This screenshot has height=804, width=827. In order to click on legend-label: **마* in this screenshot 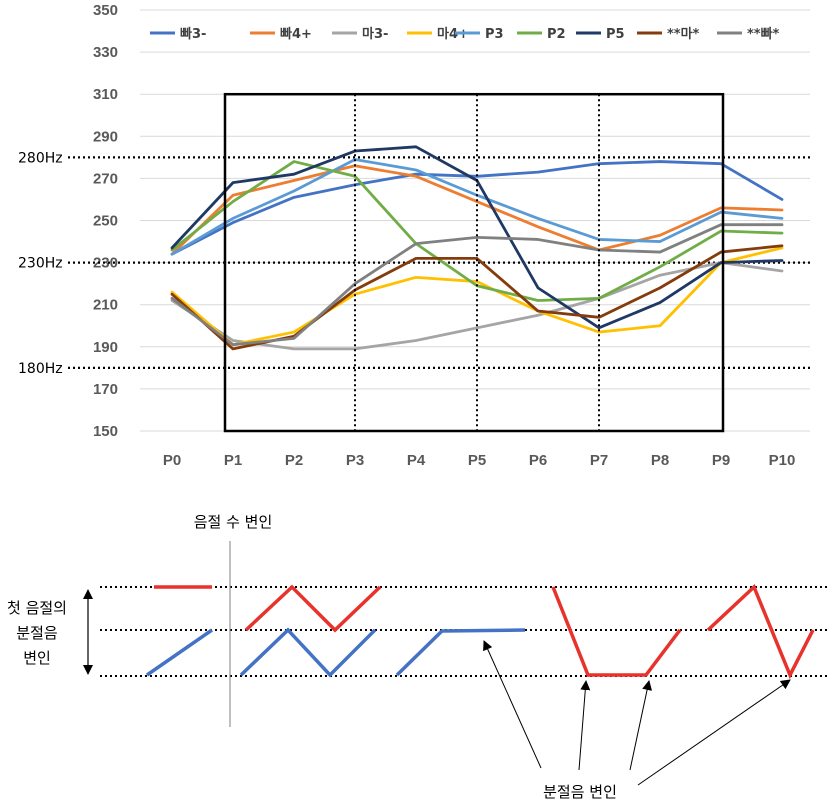, I will do `click(683, 34)`.